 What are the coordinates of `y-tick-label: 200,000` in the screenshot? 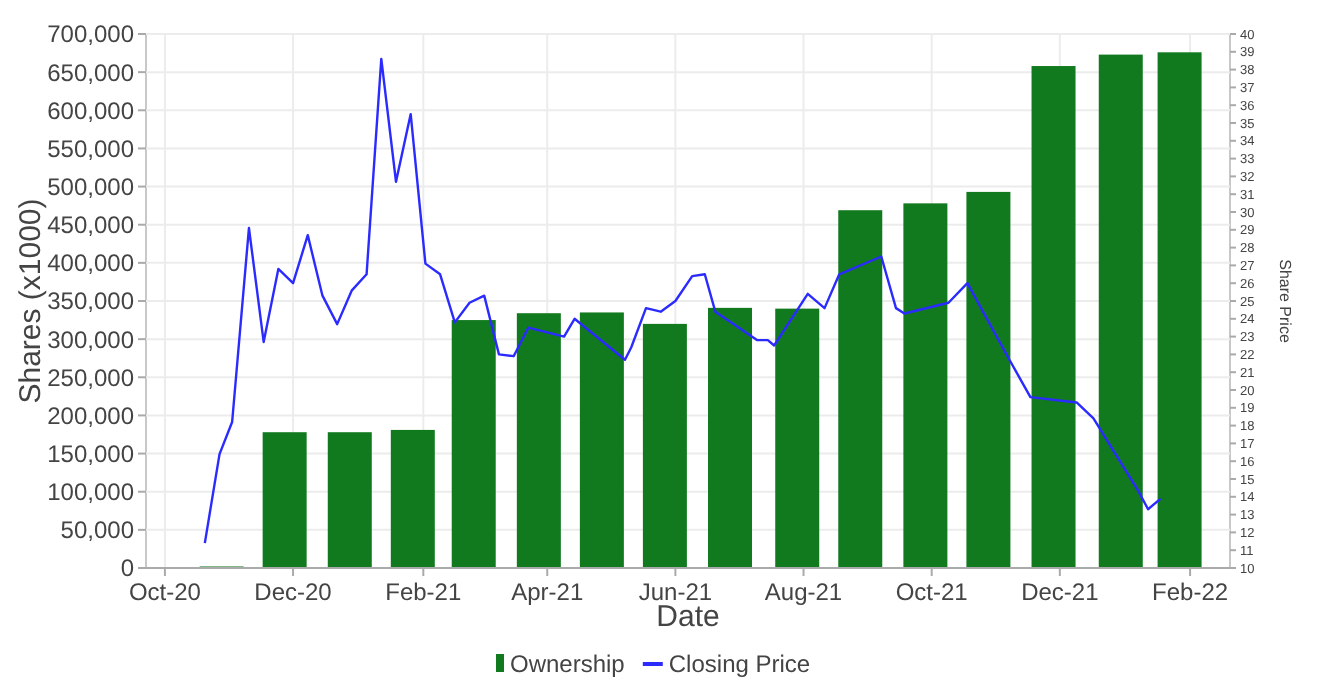 It's located at (91, 415).